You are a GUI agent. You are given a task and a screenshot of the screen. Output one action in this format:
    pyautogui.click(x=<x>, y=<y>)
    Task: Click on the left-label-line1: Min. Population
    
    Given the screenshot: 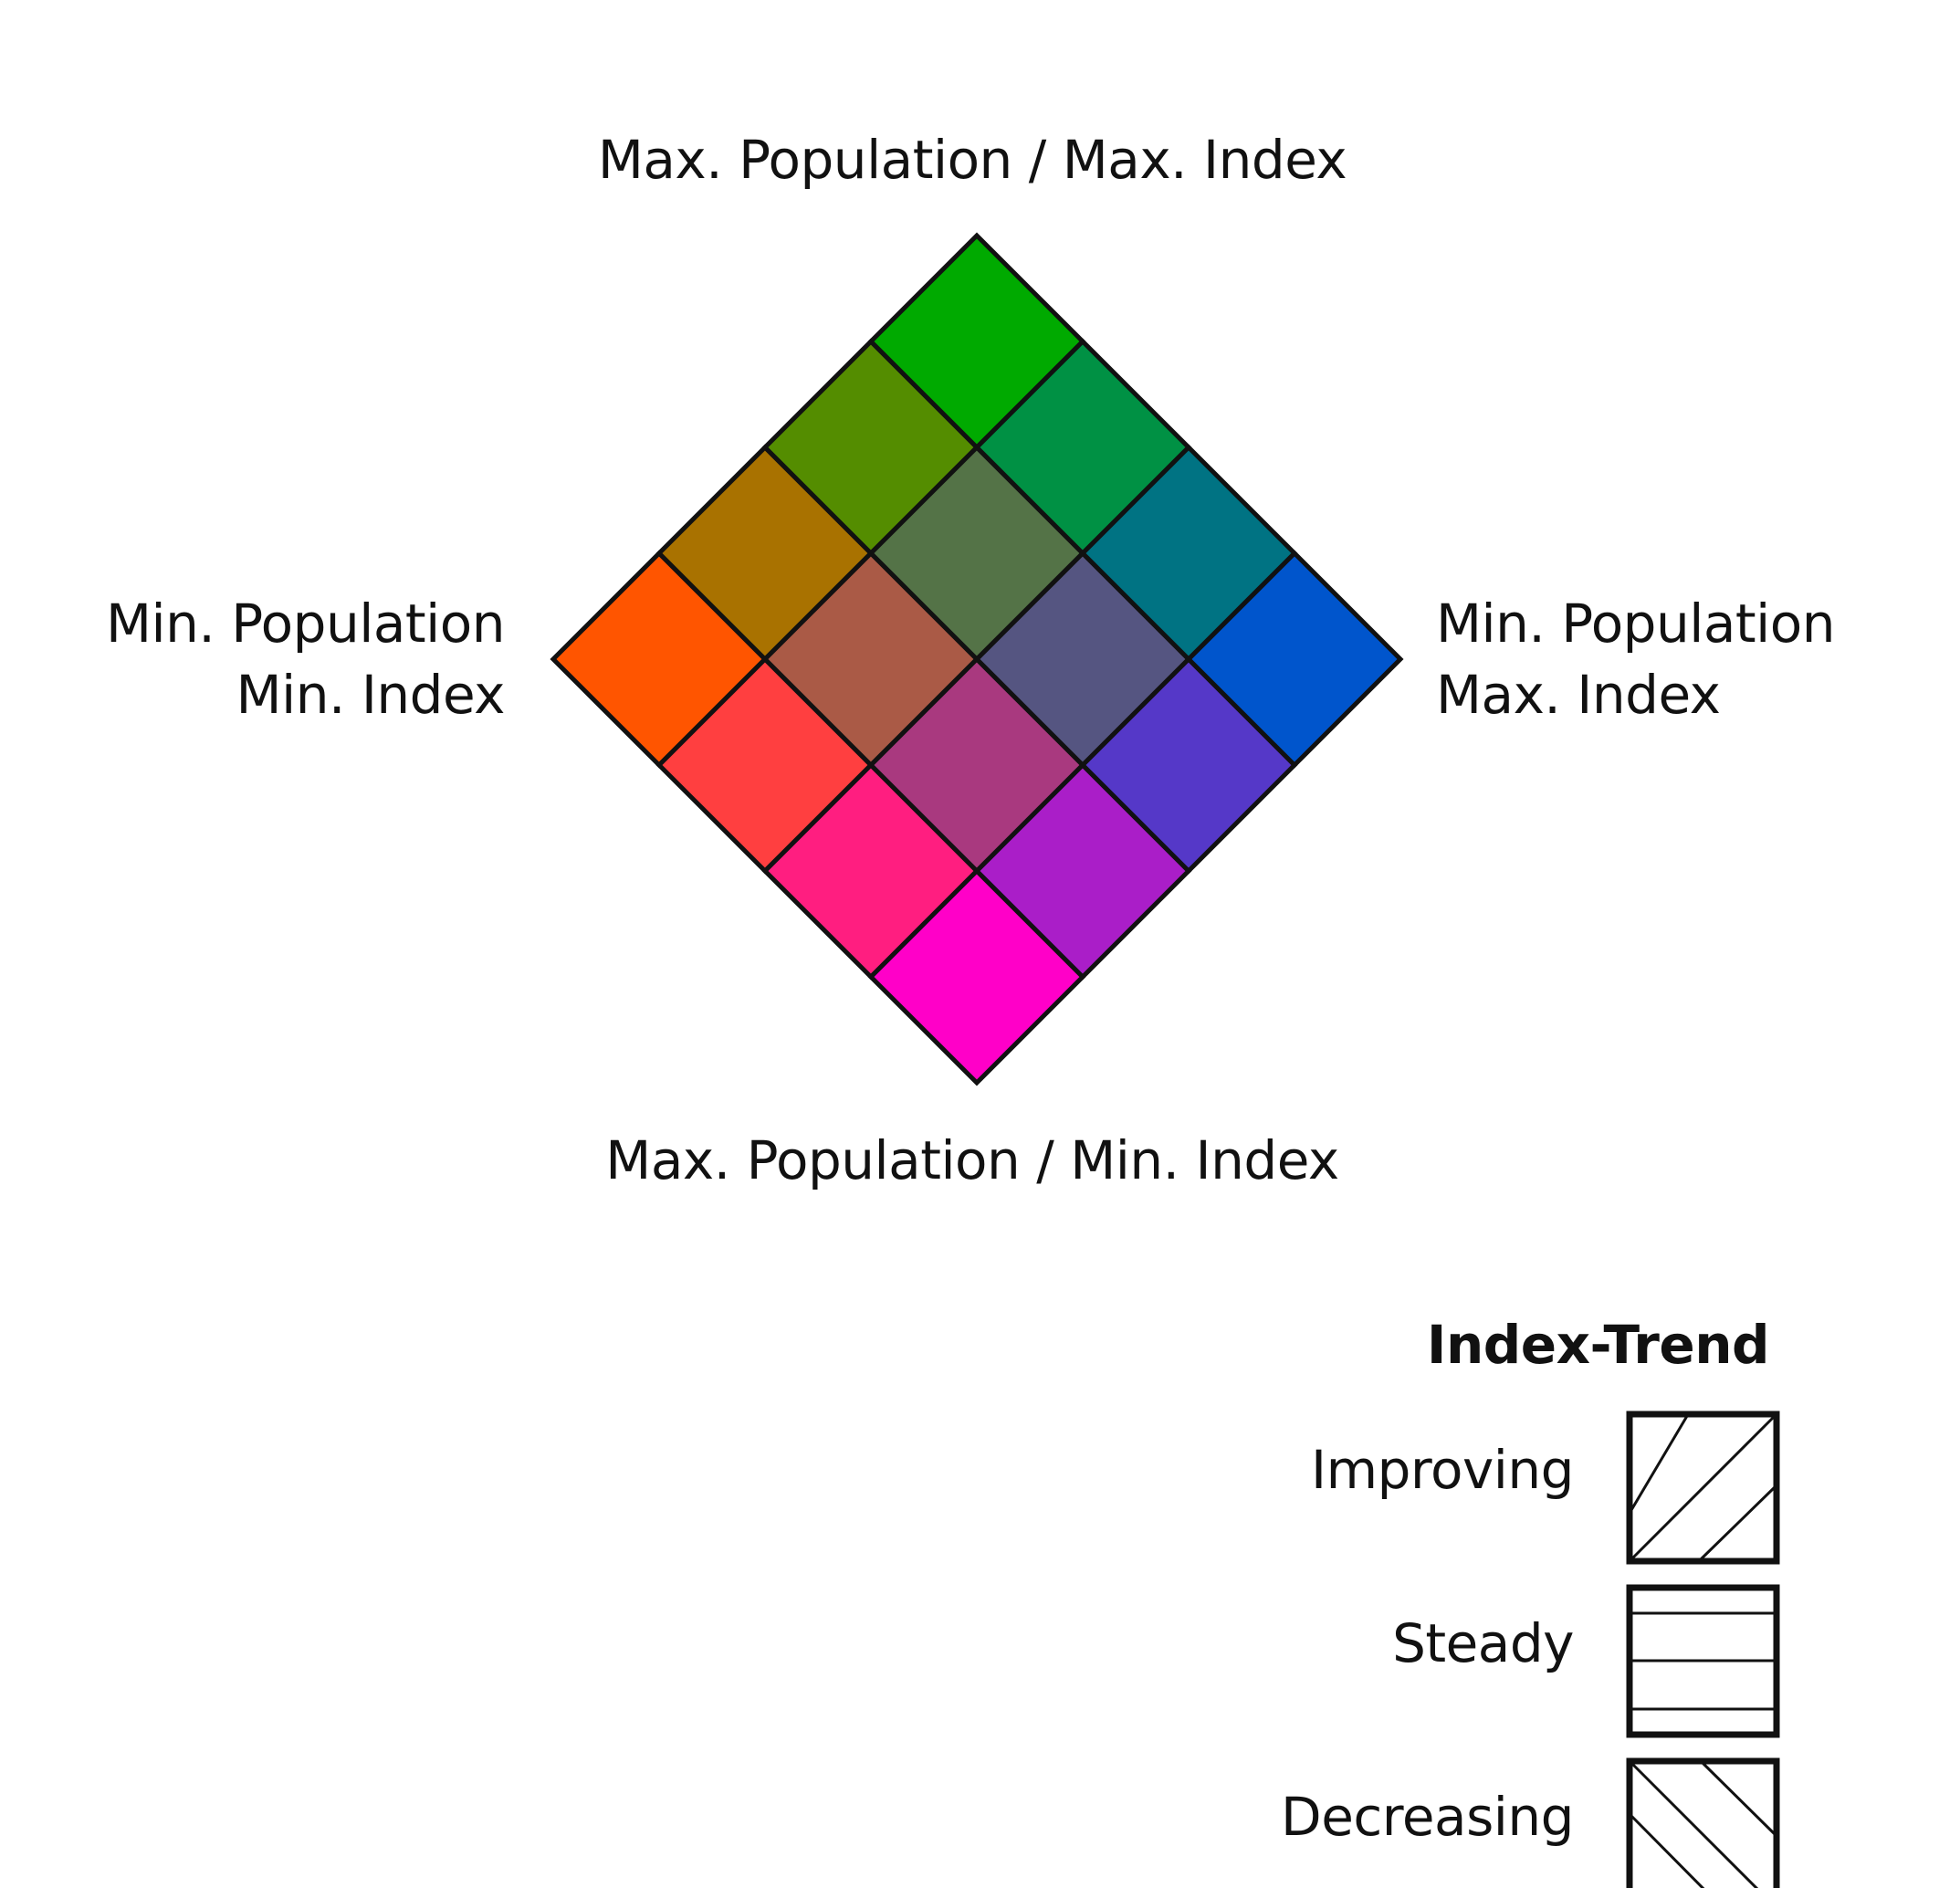 What is the action you would take?
    pyautogui.click(x=305, y=624)
    